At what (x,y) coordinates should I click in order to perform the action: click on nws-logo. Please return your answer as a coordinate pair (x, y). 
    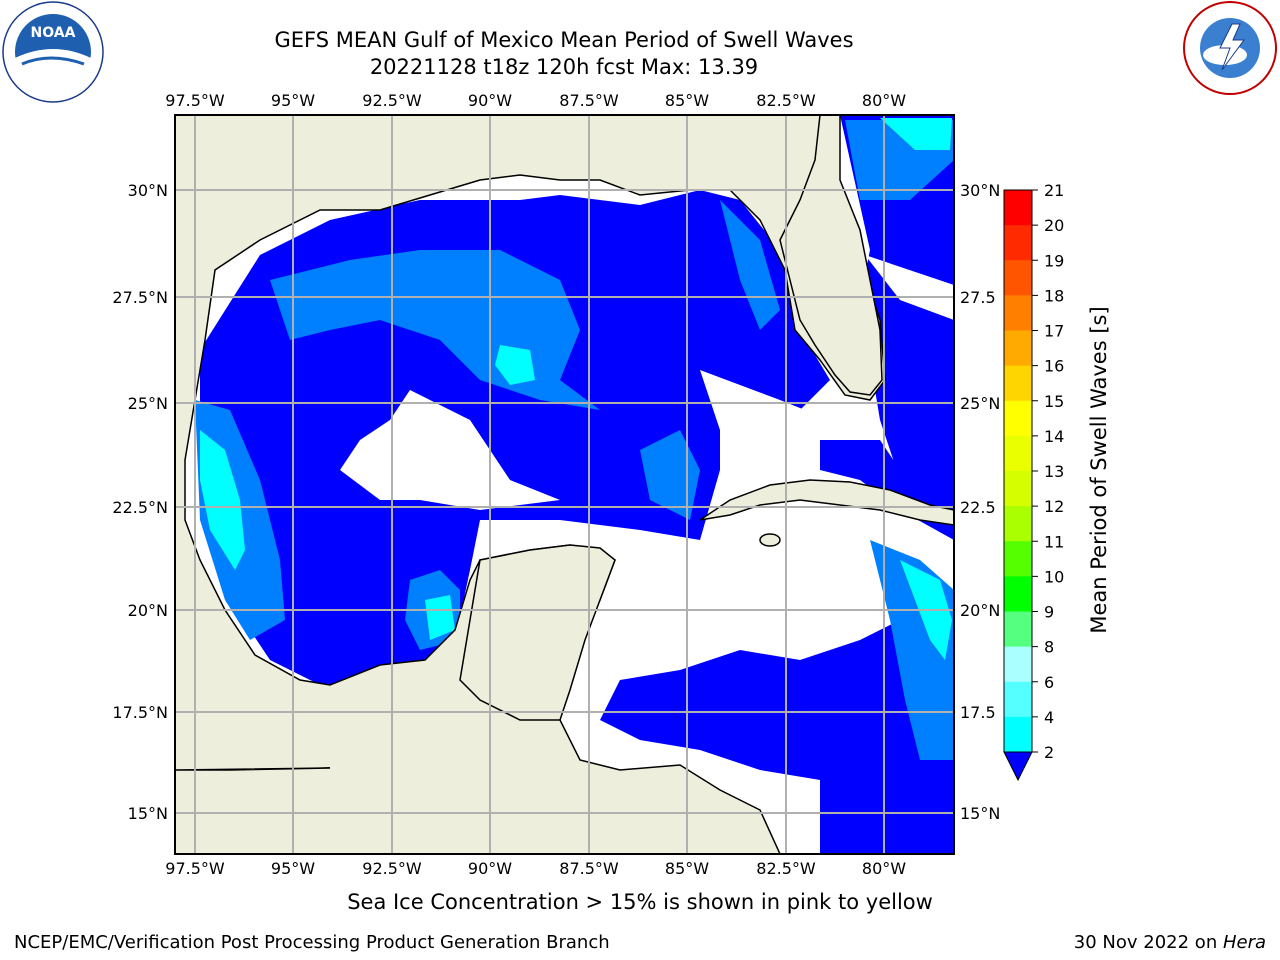
    Looking at the image, I should click on (1230, 48).